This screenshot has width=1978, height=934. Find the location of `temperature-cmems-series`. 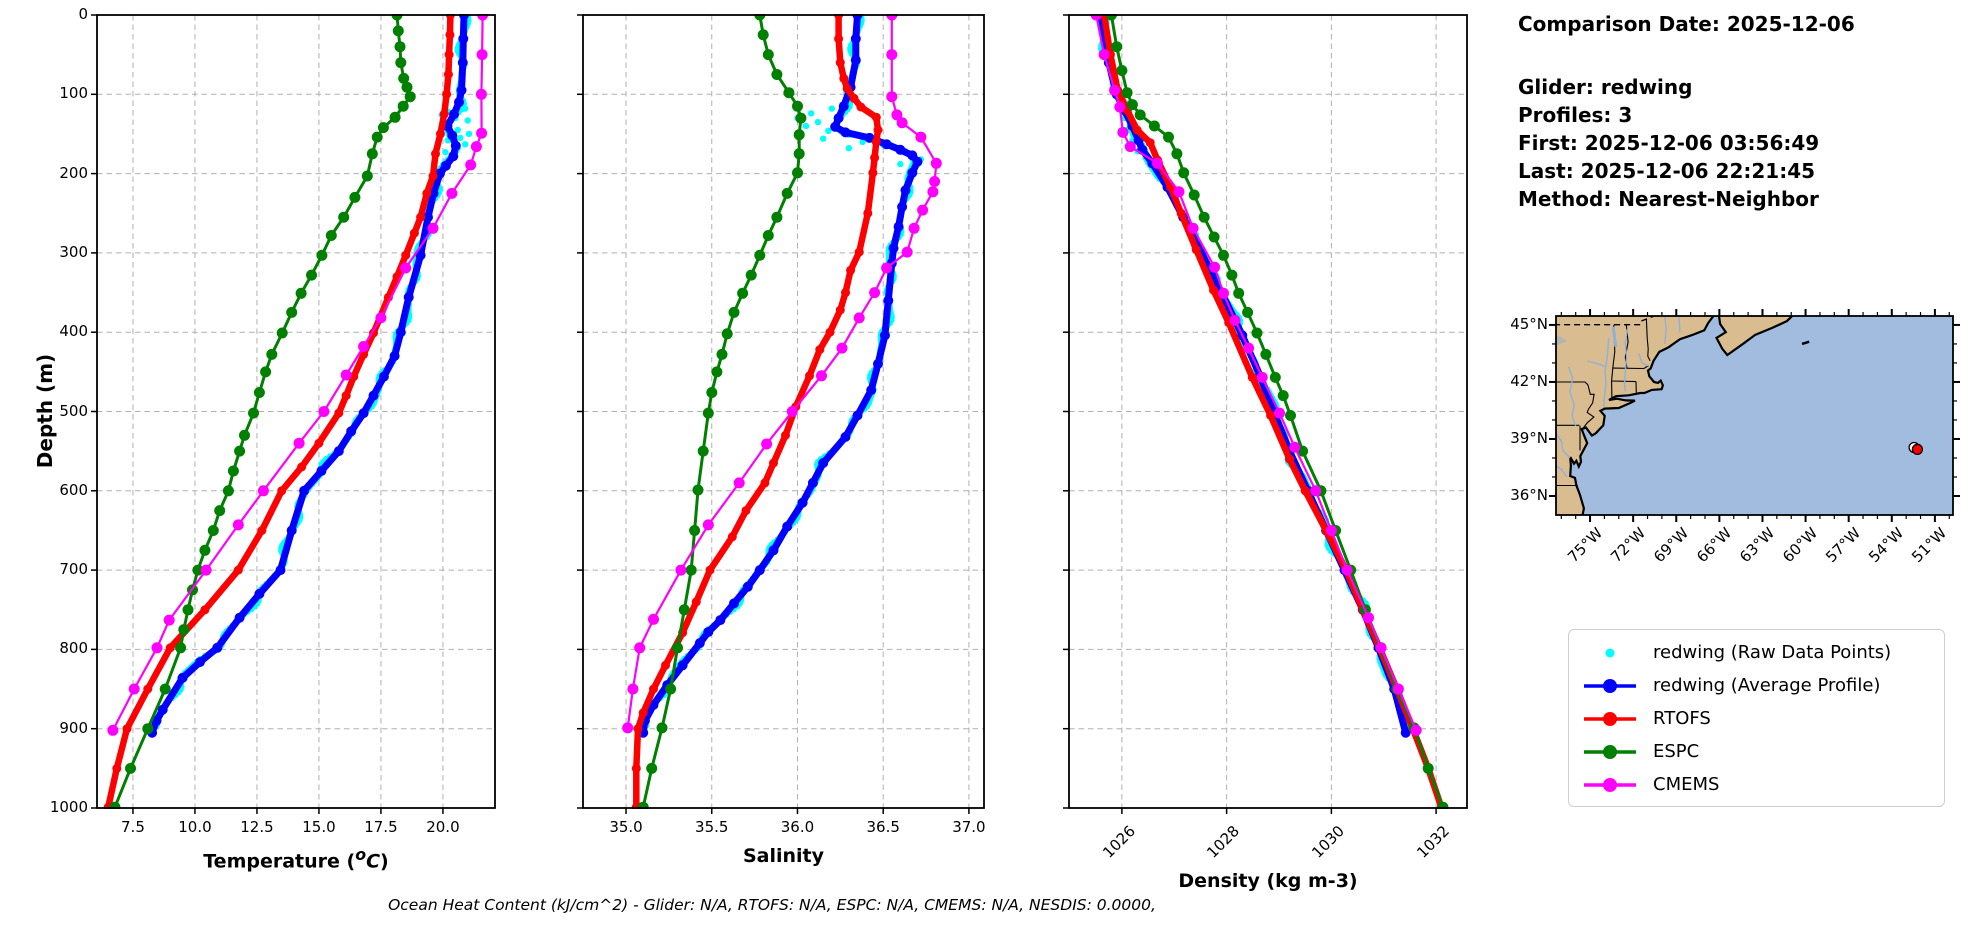

temperature-cmems-series is located at coordinates (298, 375).